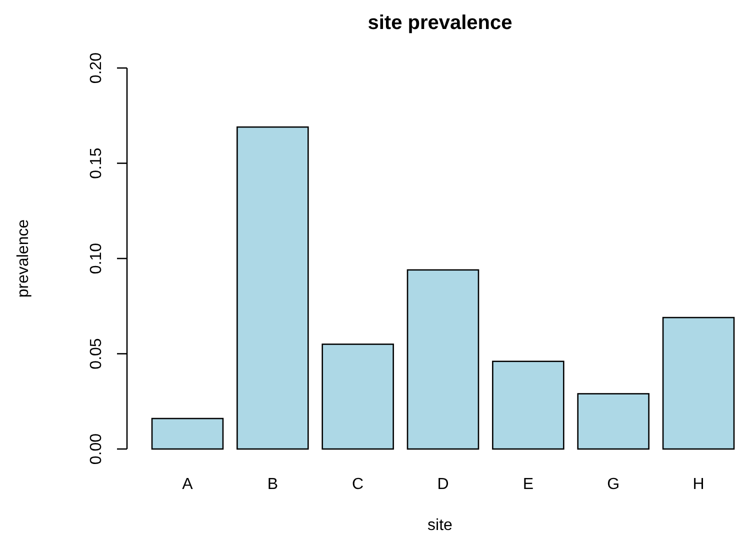  What do you see at coordinates (96, 163) in the screenshot?
I see `y-tick-label: 0.15` at bounding box center [96, 163].